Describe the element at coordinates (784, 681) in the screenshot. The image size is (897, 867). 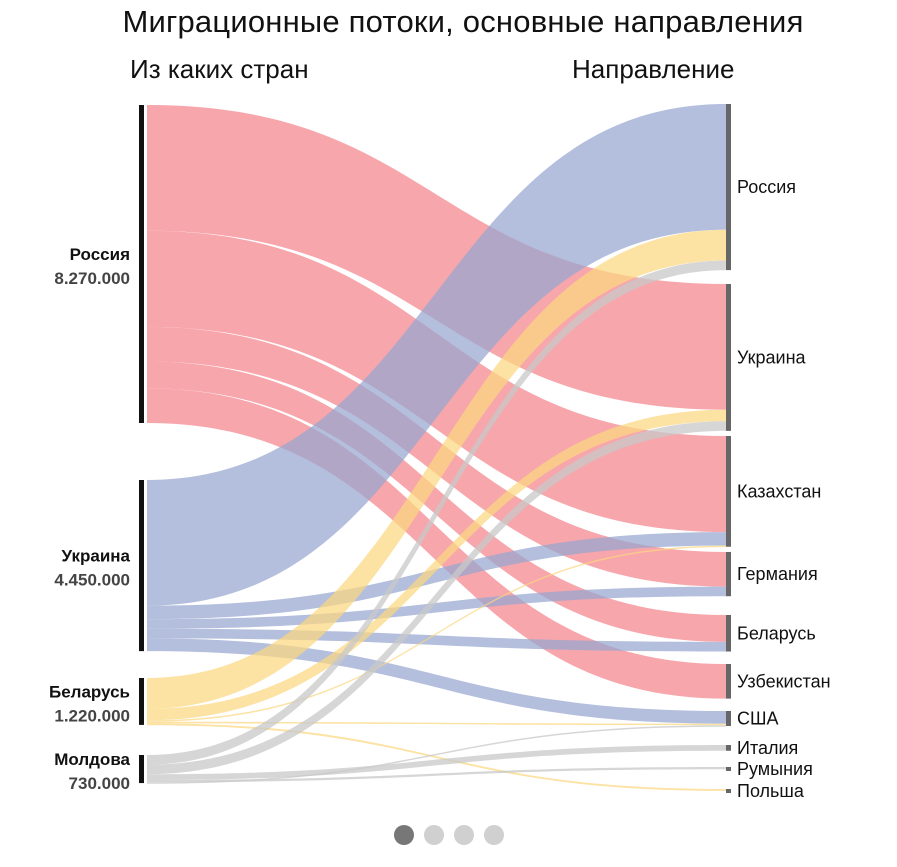
I see `target-label-uzbekistan: Узбекистан` at that location.